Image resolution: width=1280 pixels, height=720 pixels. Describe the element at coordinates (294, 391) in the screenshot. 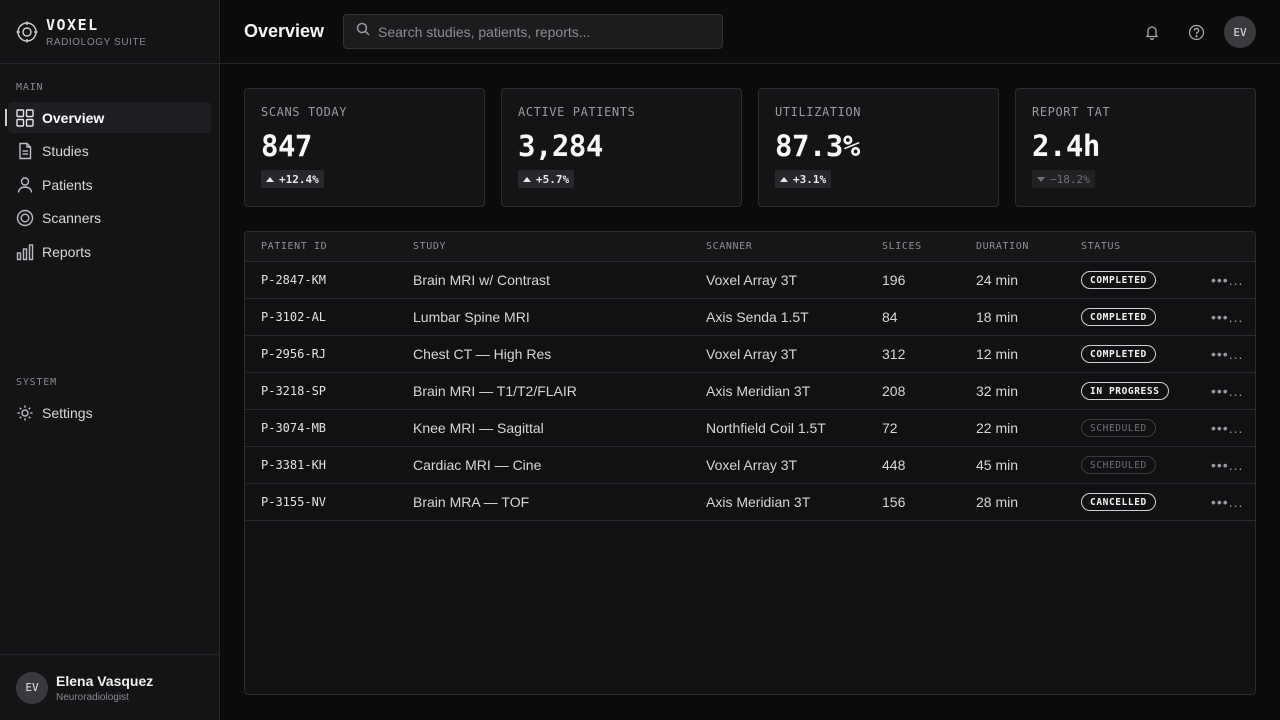

I see `patient-id-cell: P-3218-SP` at that location.